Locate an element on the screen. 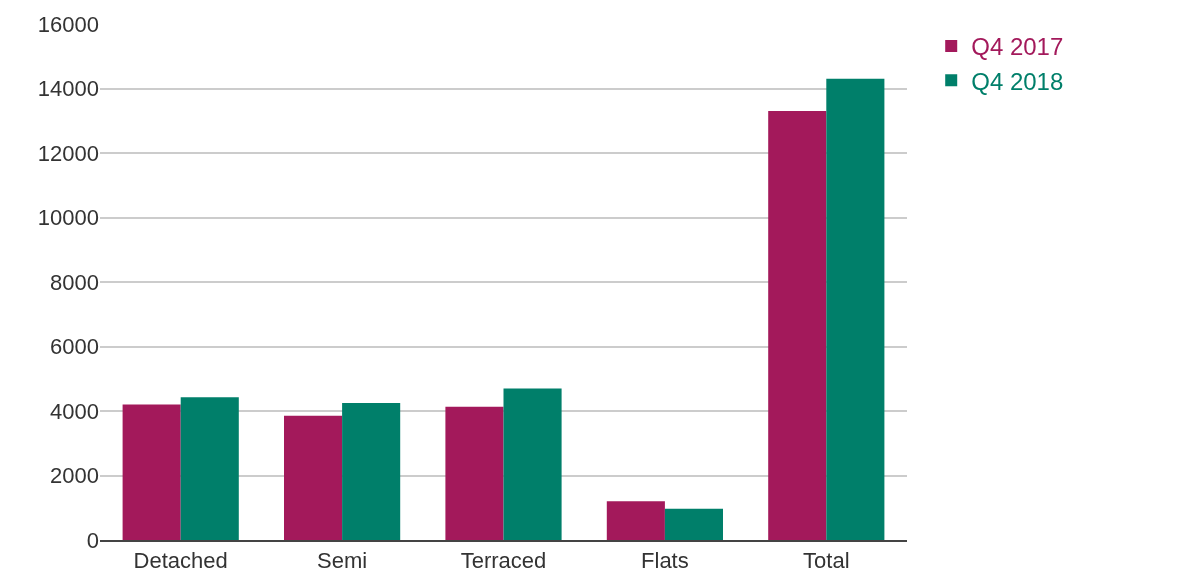  legend-label: Q4 2018 is located at coordinates (1017, 81).